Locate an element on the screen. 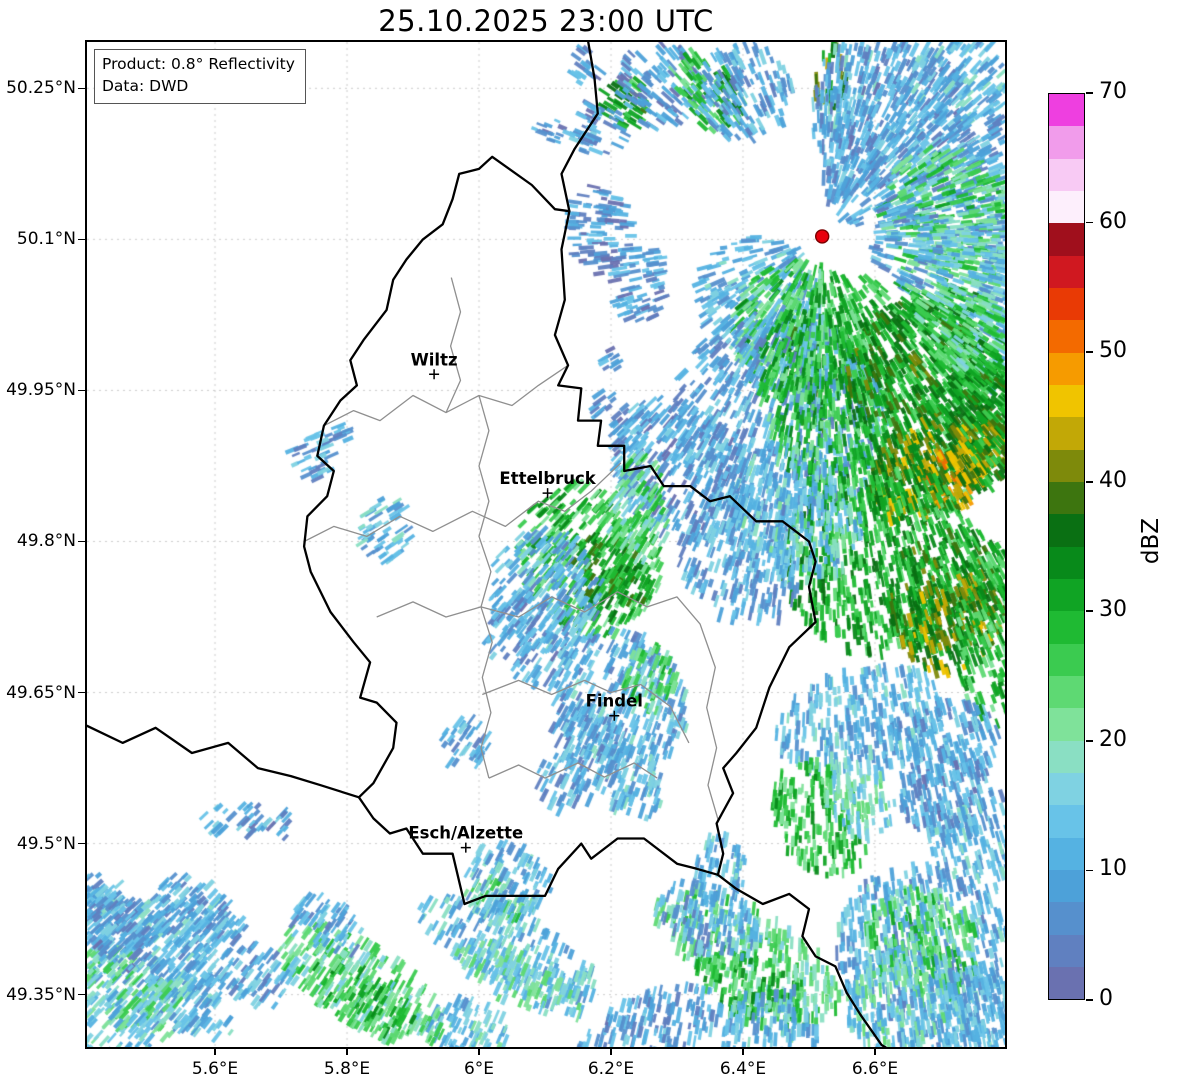 The height and width of the screenshot is (1081, 1184). colorbar-axis-label: dBZ is located at coordinates (1151, 541).